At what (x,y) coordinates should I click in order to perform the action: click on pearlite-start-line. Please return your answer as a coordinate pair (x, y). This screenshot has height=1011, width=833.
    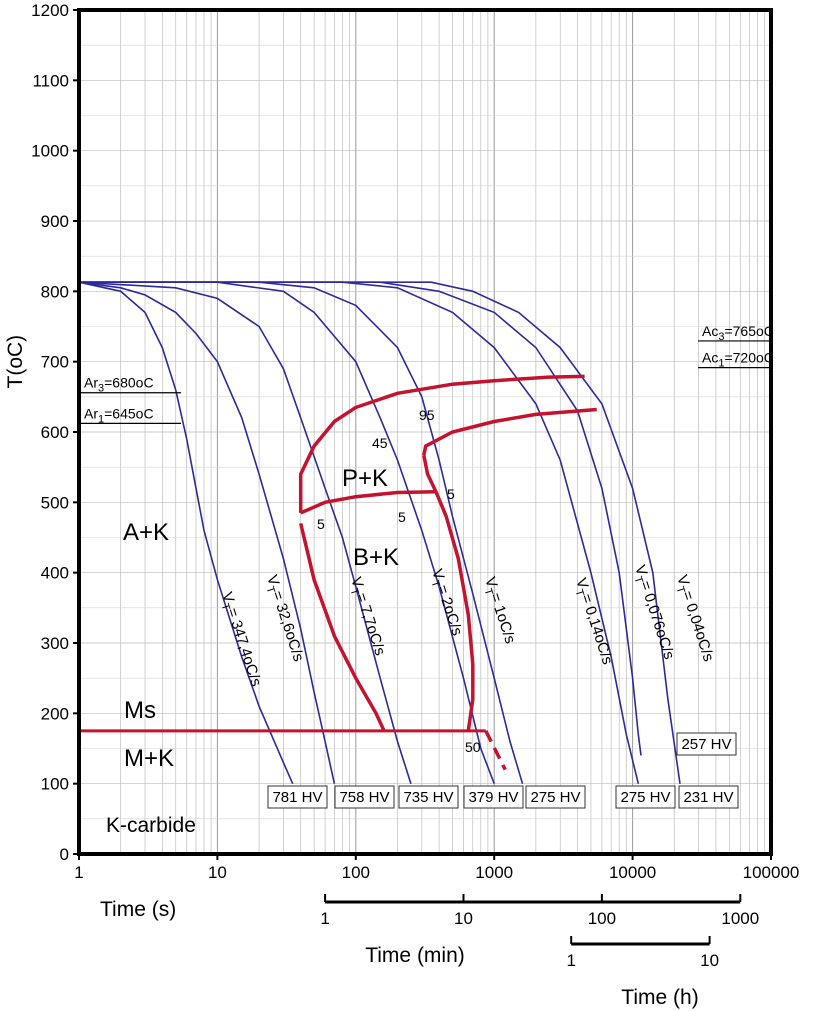
    Looking at the image, I should click on (441, 443).